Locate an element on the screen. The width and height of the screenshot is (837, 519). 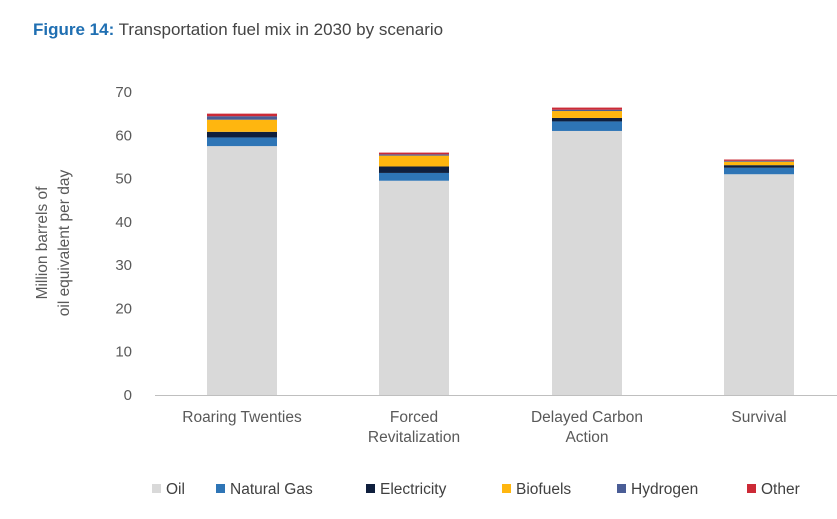
y-tick-label: 60 is located at coordinates (123, 135).